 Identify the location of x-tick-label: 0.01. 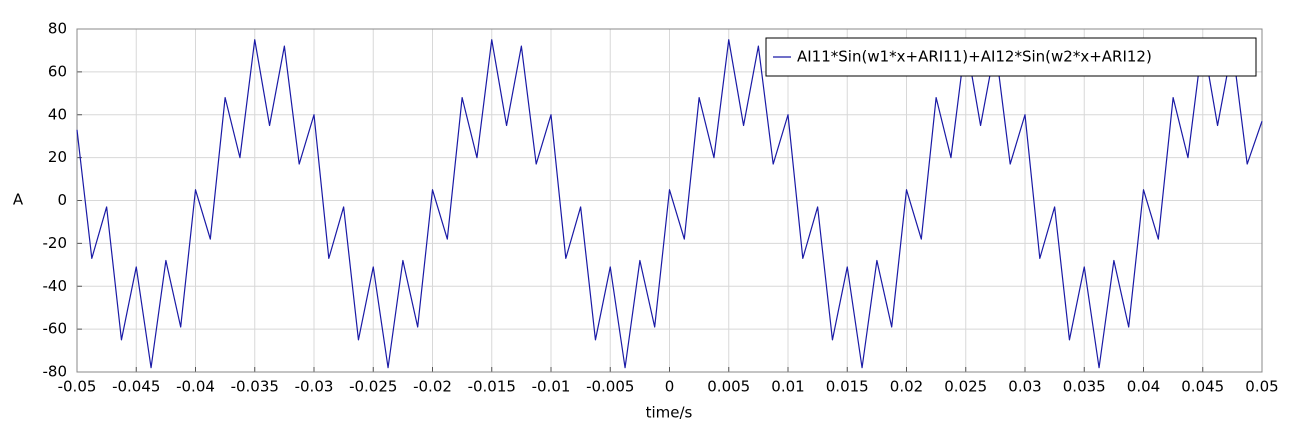
(787, 387).